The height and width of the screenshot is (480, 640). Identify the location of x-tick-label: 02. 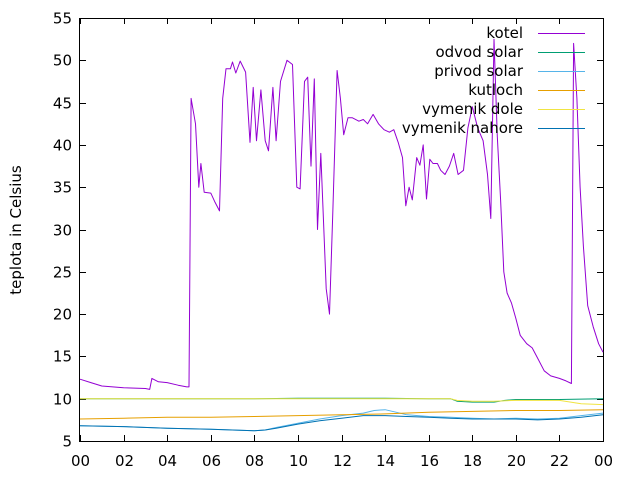
(124, 461).